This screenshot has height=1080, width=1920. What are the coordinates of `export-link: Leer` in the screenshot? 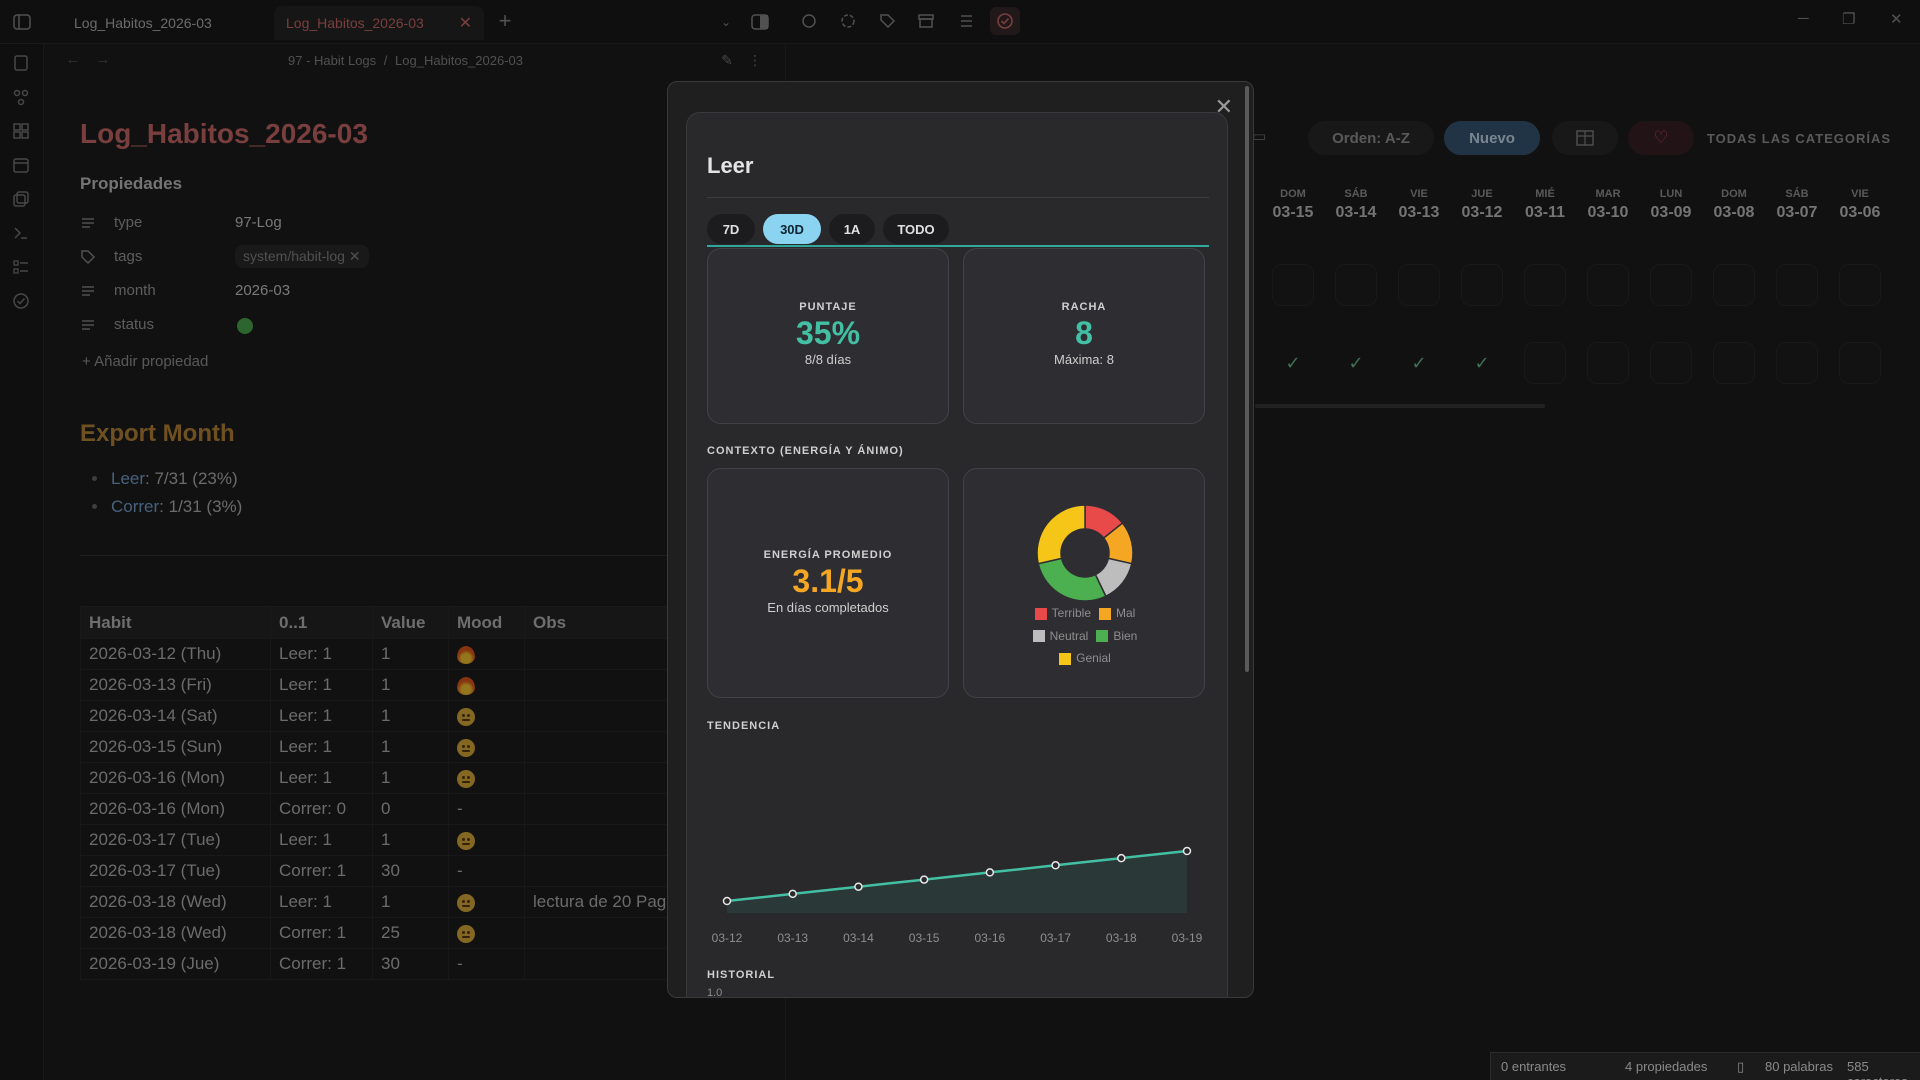 It's located at (128, 478).